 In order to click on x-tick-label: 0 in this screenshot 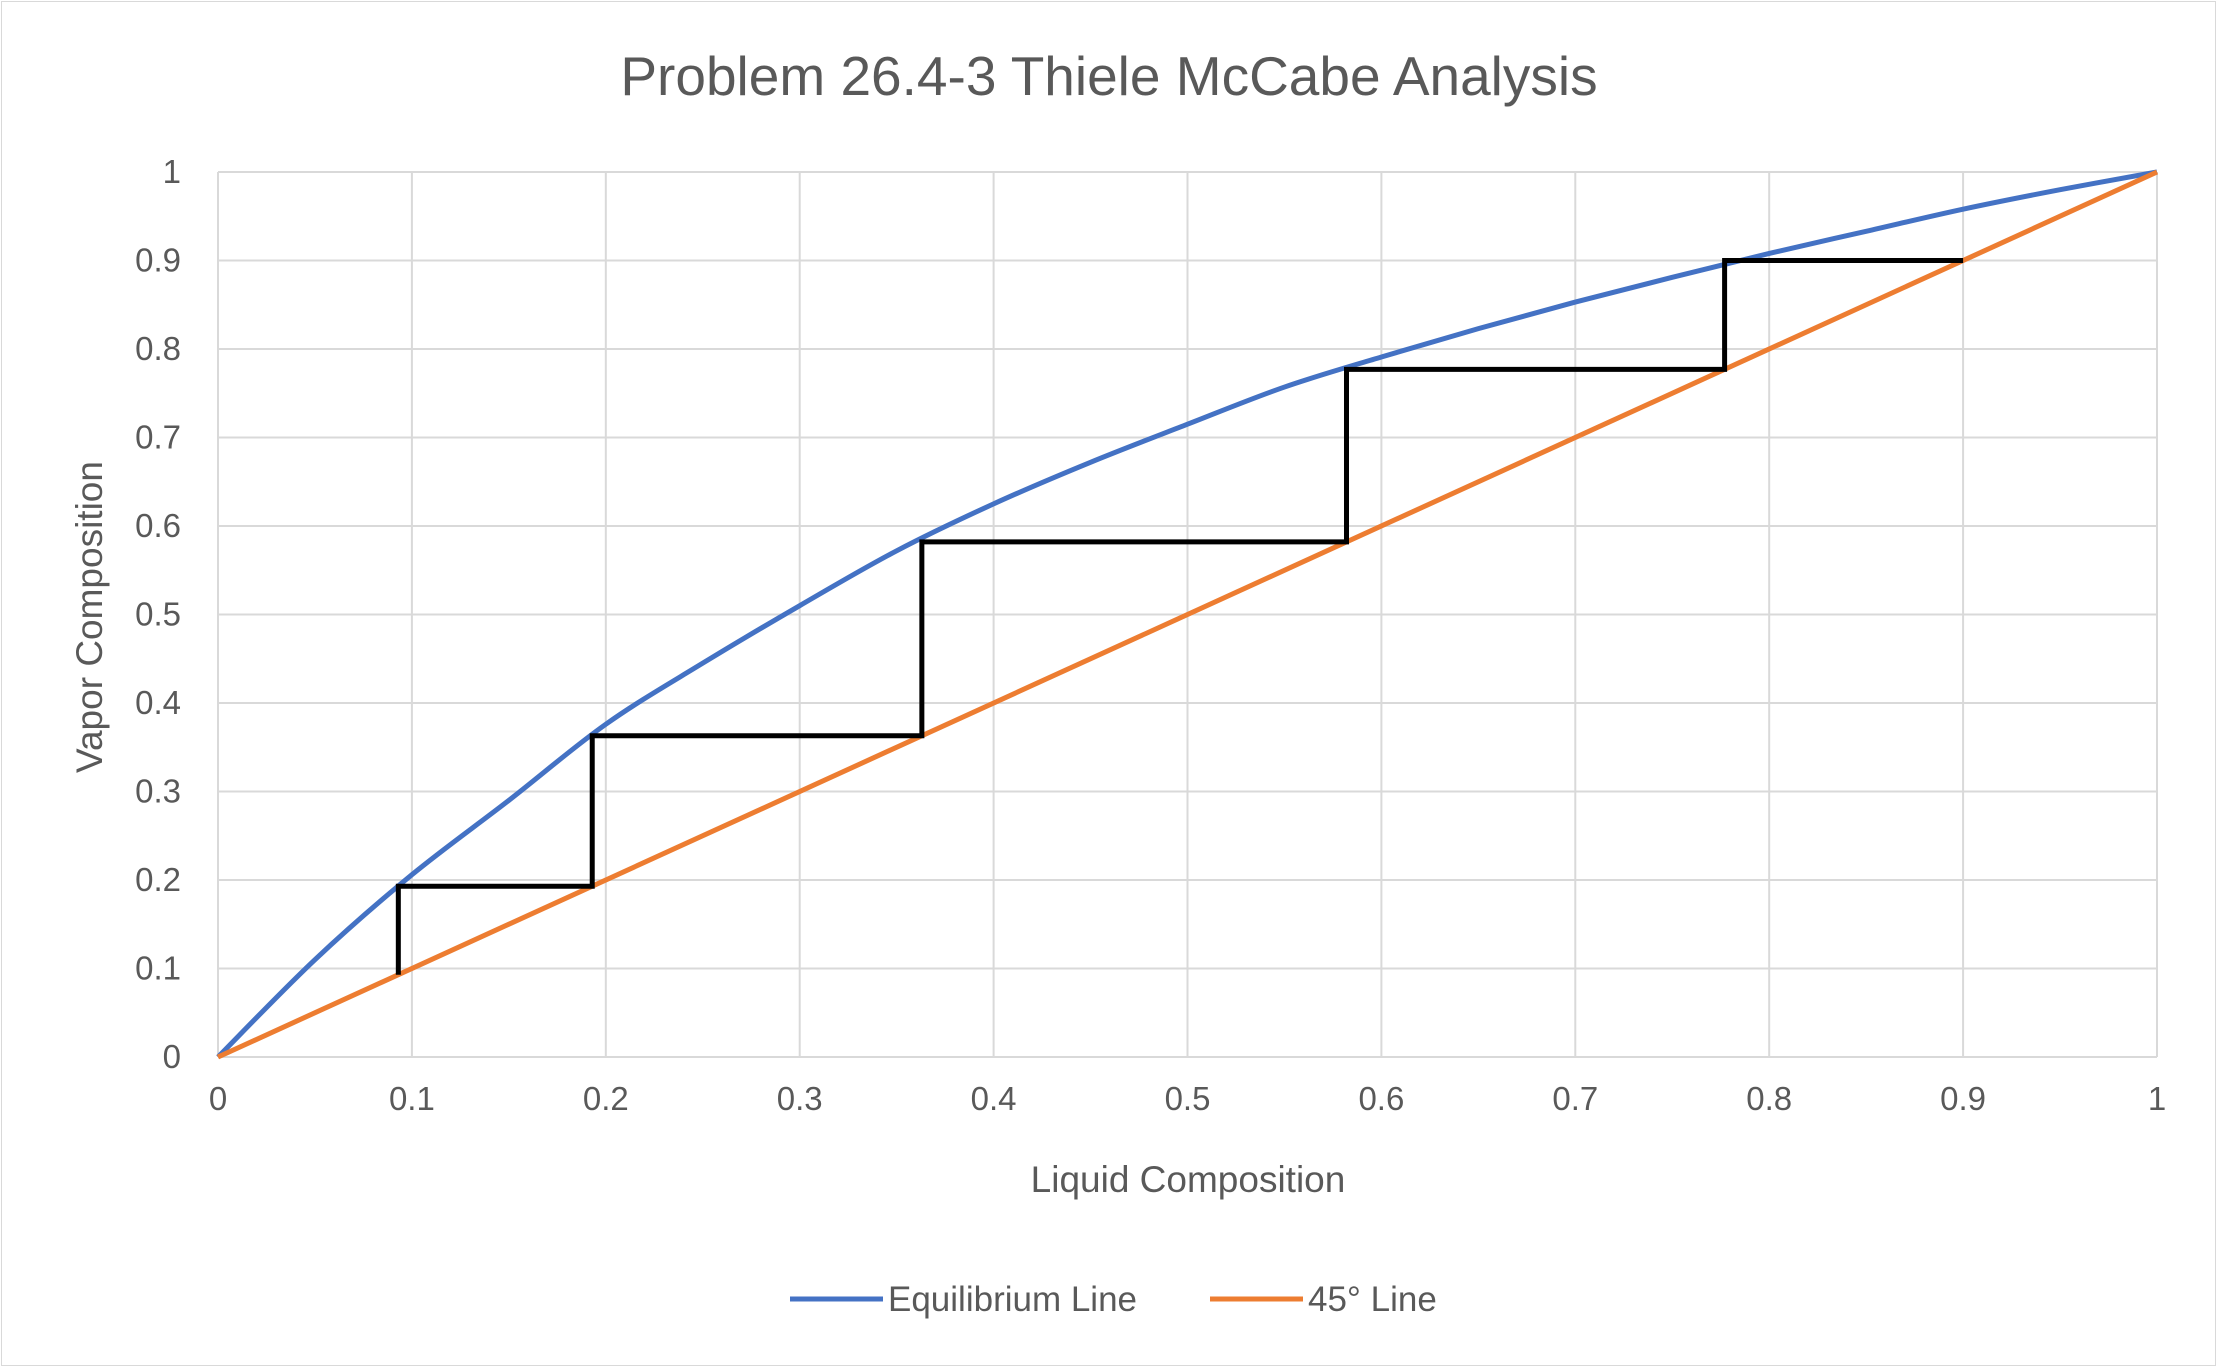, I will do `click(218, 1098)`.